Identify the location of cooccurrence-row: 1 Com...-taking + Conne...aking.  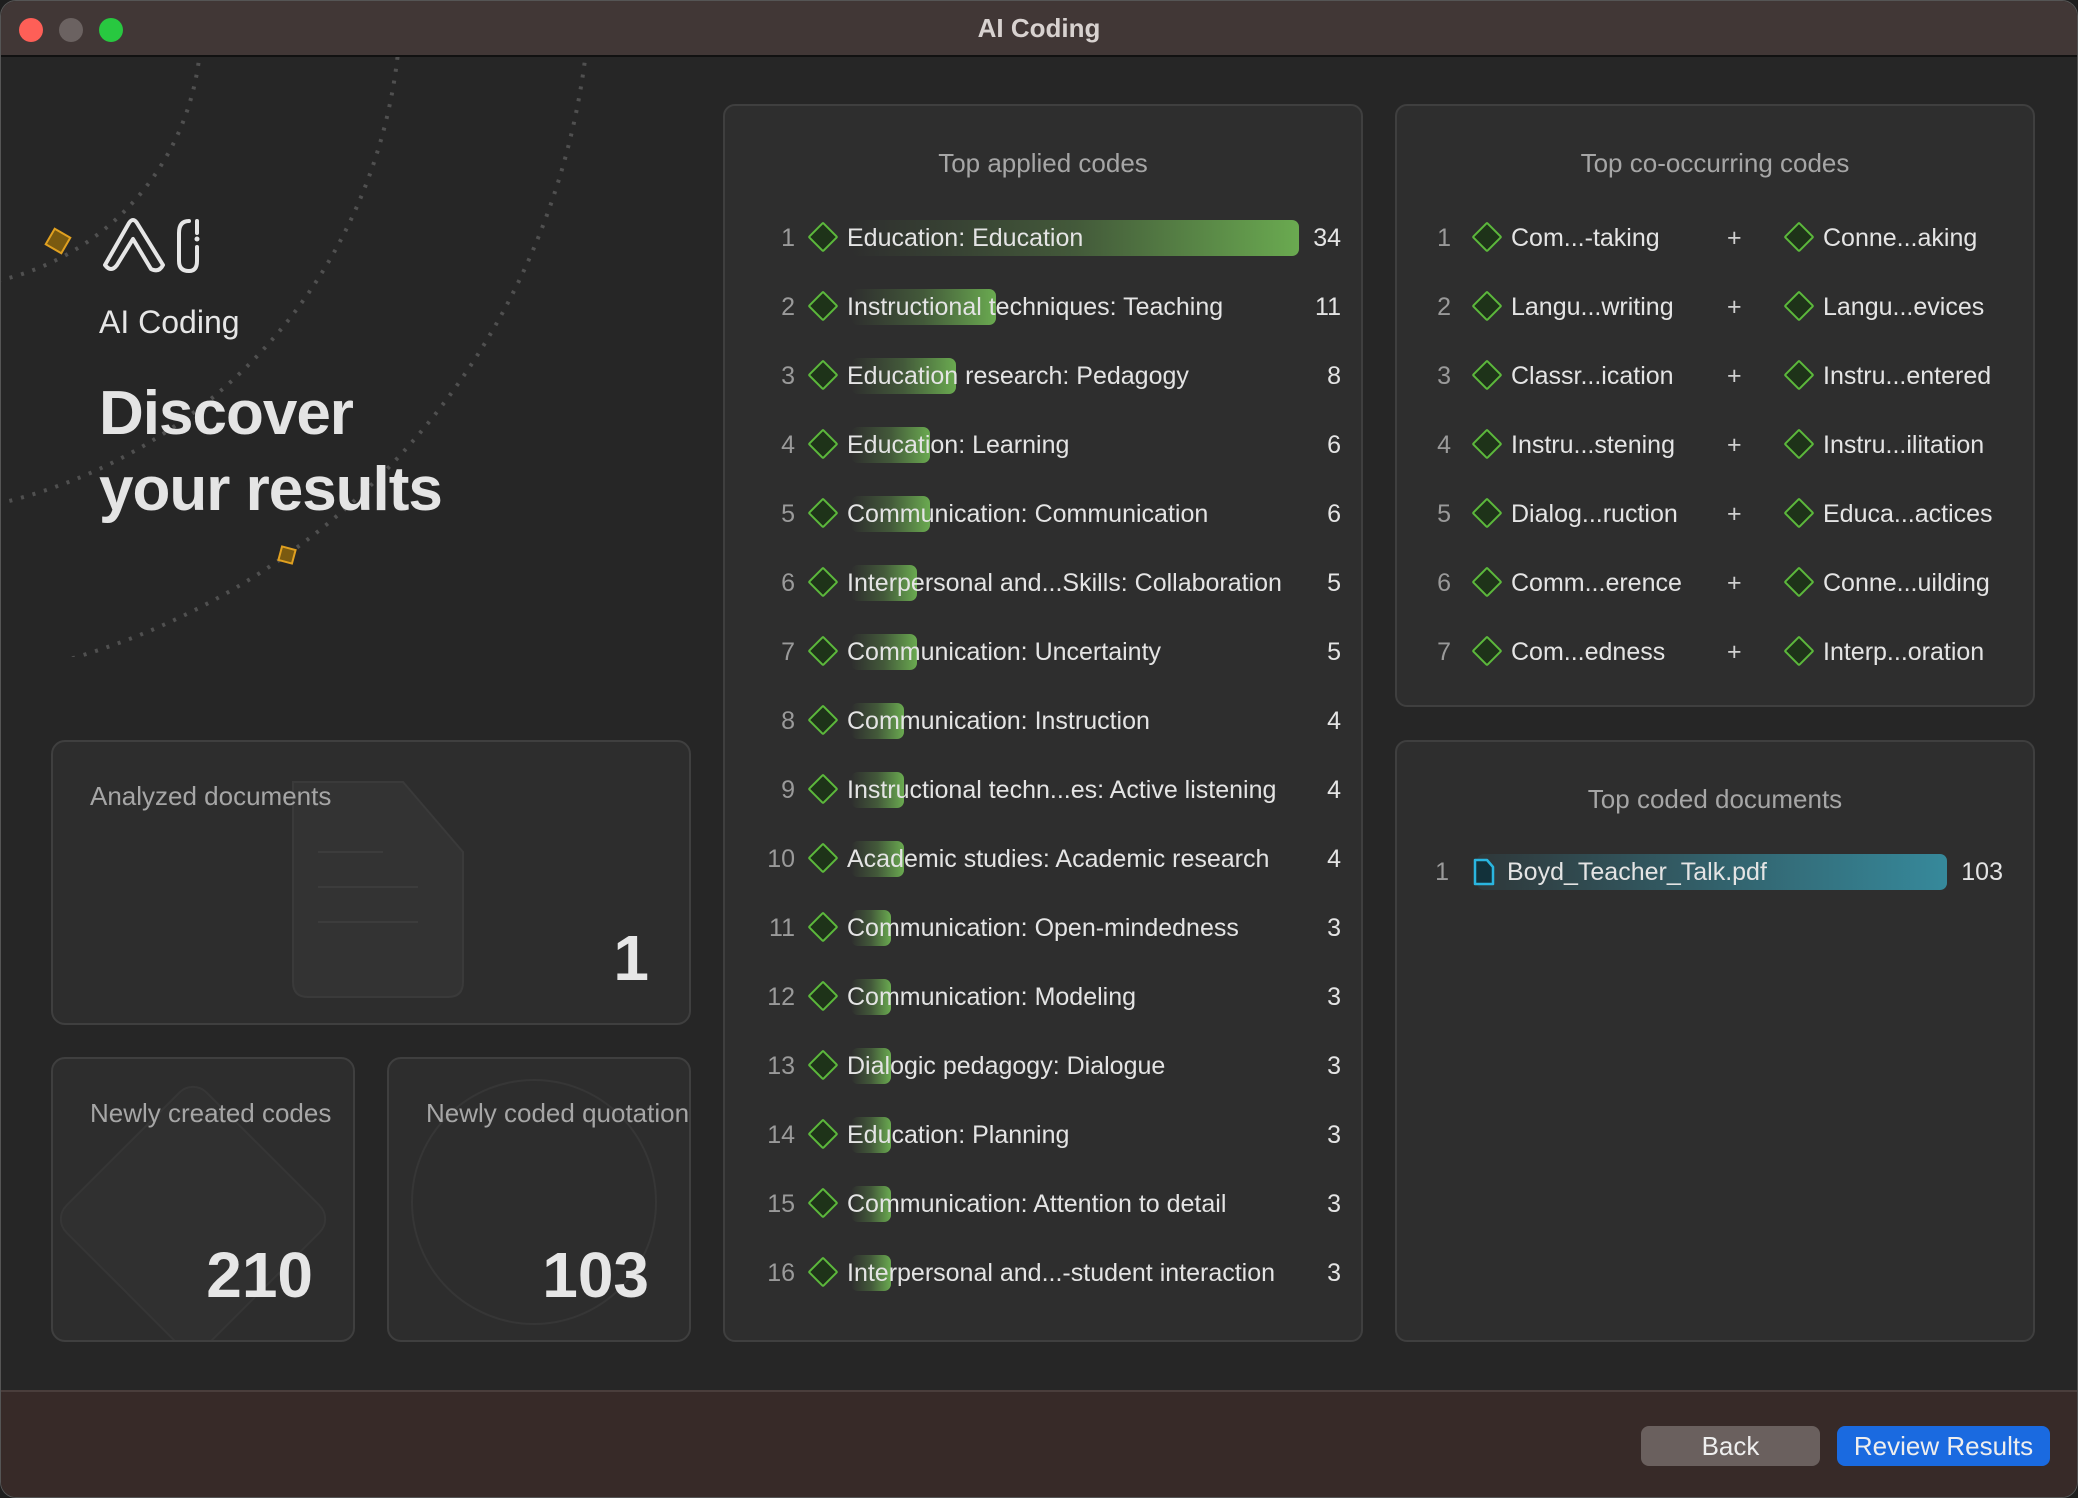
(1715, 238).